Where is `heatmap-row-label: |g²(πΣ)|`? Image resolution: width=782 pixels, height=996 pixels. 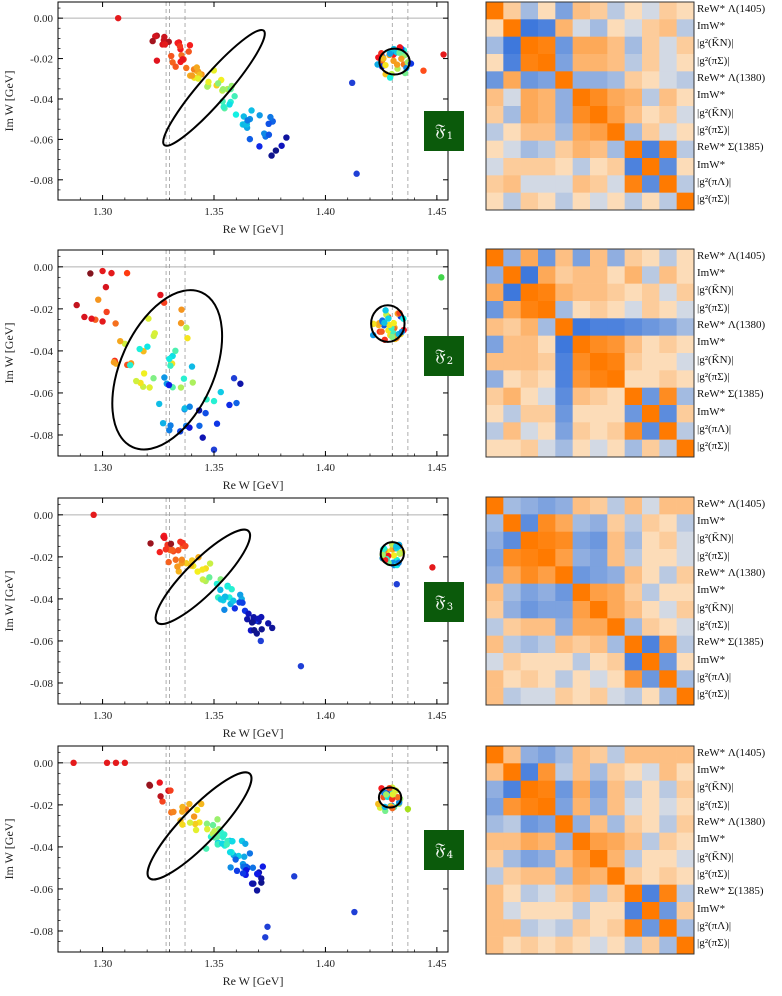
heatmap-row-label: |g²(πΣ)| is located at coordinates (713, 694).